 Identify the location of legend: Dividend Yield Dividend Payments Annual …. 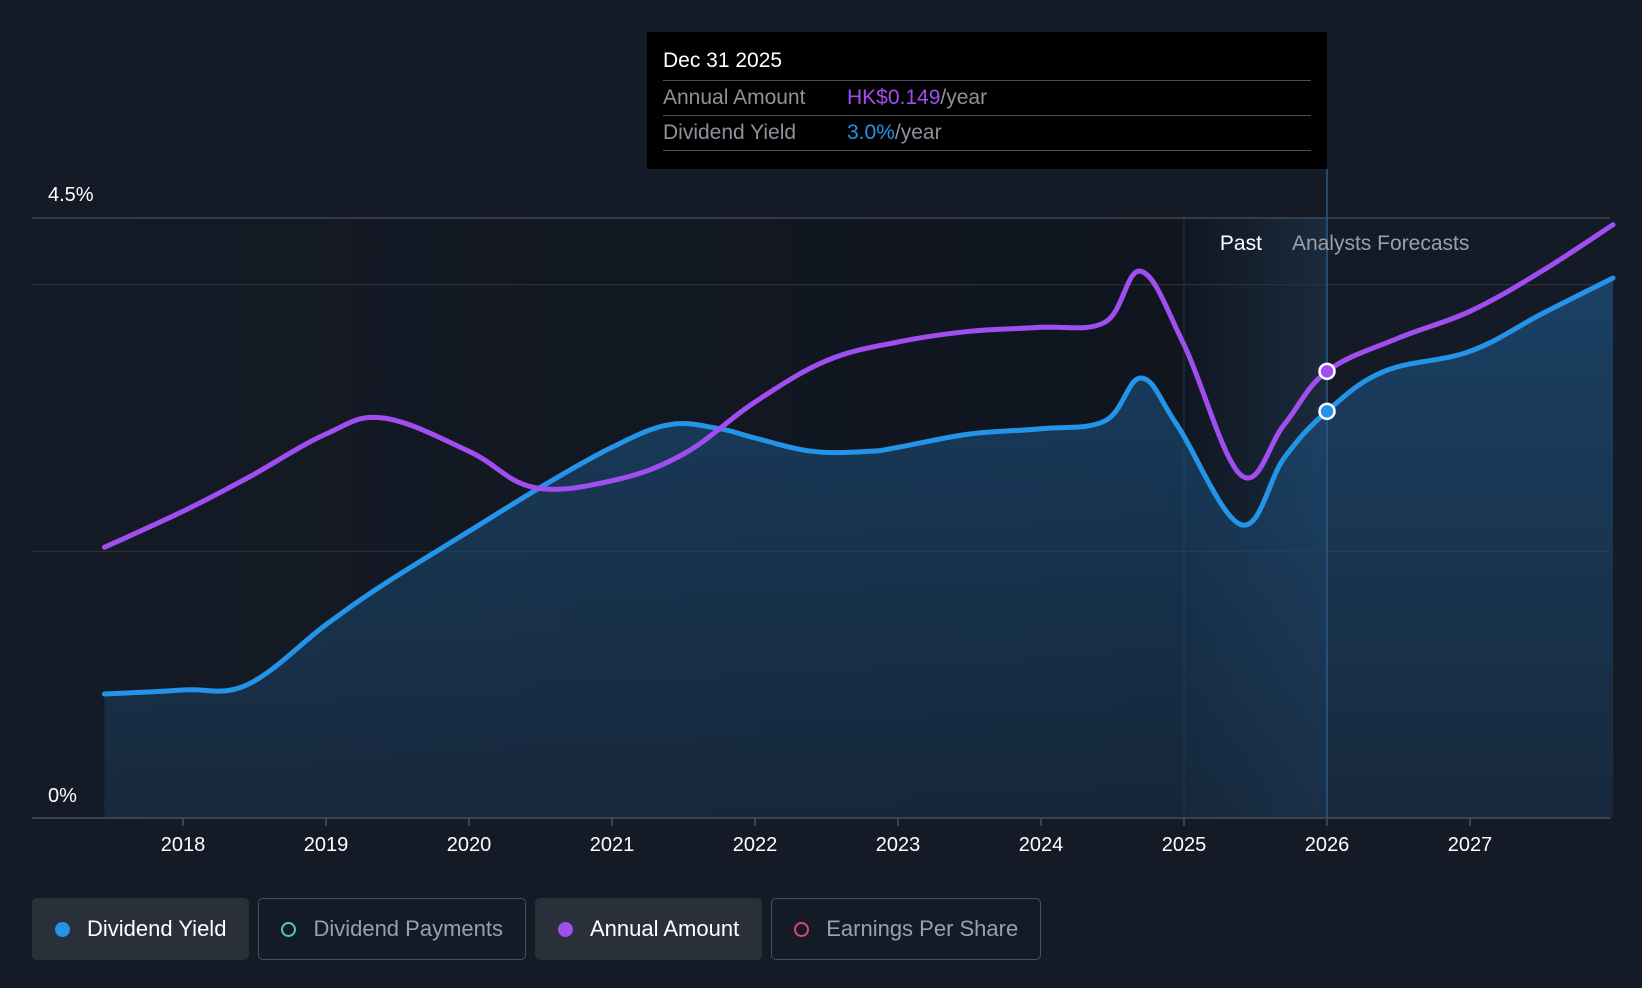
(537, 929).